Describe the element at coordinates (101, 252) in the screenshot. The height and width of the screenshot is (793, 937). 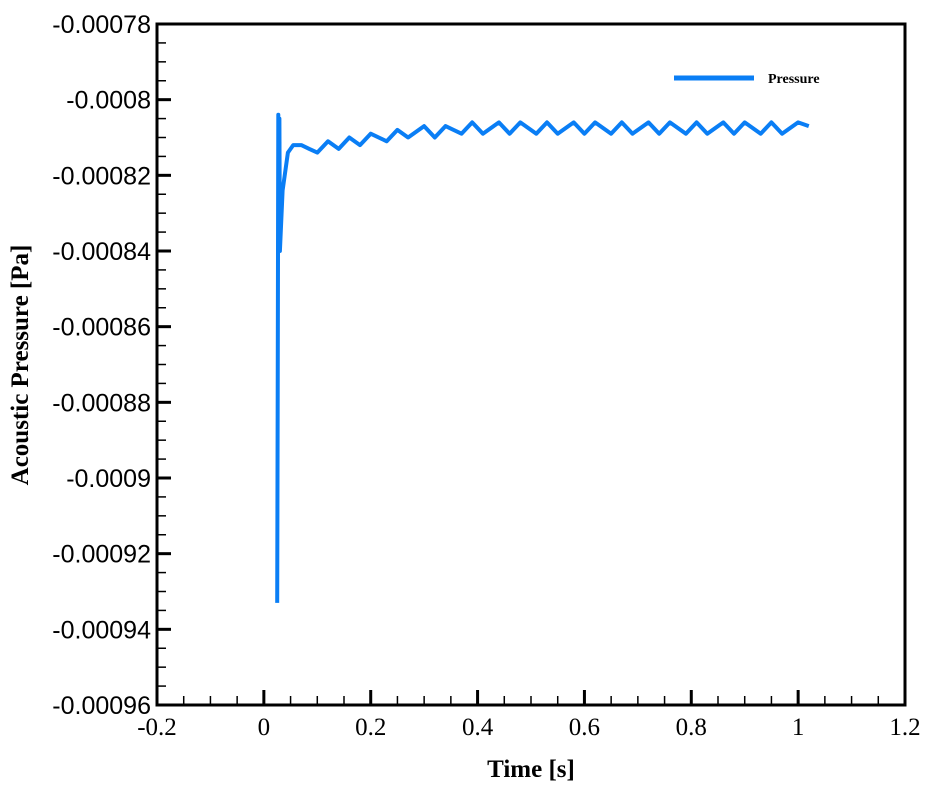
I see `y-tick-label: -0.00084` at that location.